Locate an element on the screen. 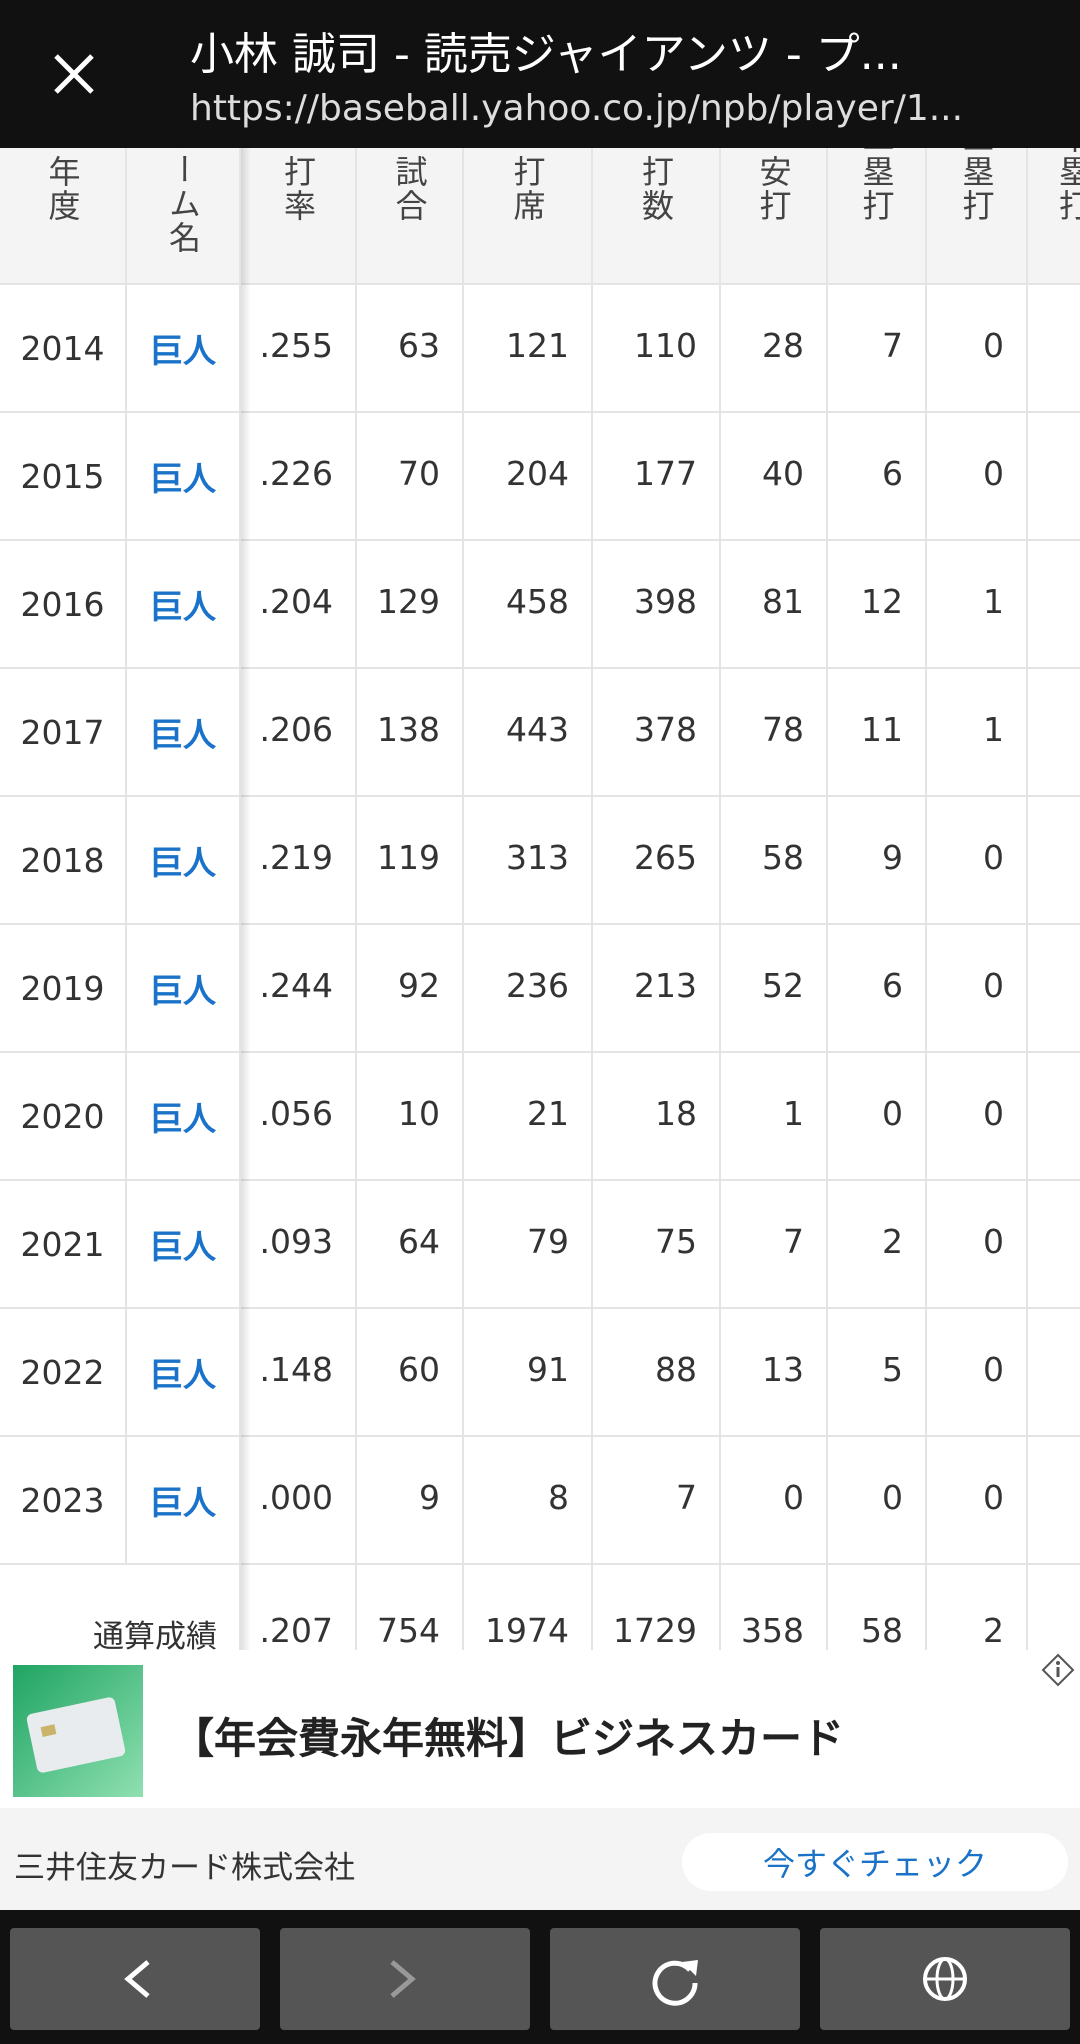 The height and width of the screenshot is (2044, 1080). stat-cell: 129 is located at coordinates (410, 605).